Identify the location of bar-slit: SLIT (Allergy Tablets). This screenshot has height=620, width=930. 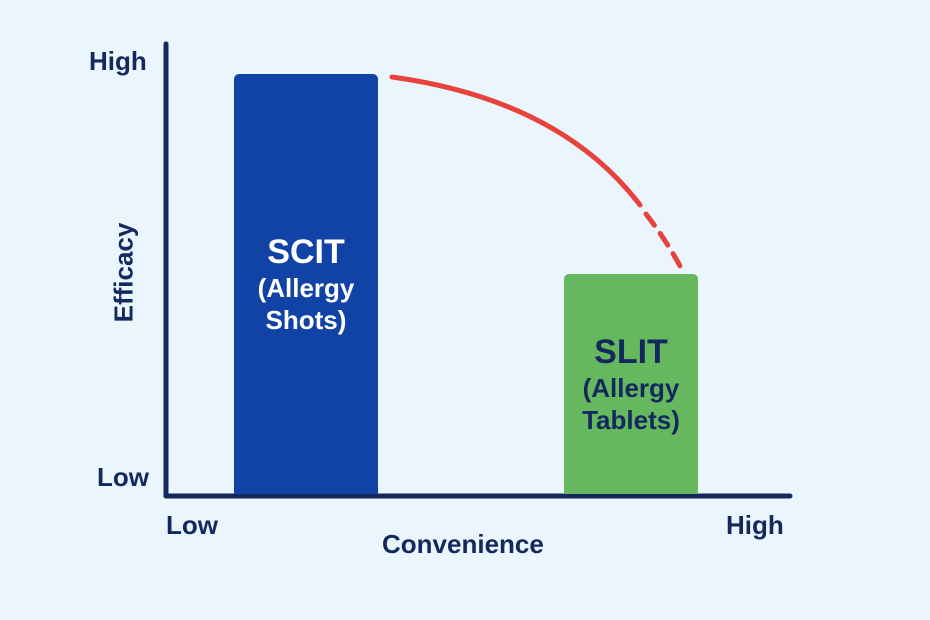
(631, 384).